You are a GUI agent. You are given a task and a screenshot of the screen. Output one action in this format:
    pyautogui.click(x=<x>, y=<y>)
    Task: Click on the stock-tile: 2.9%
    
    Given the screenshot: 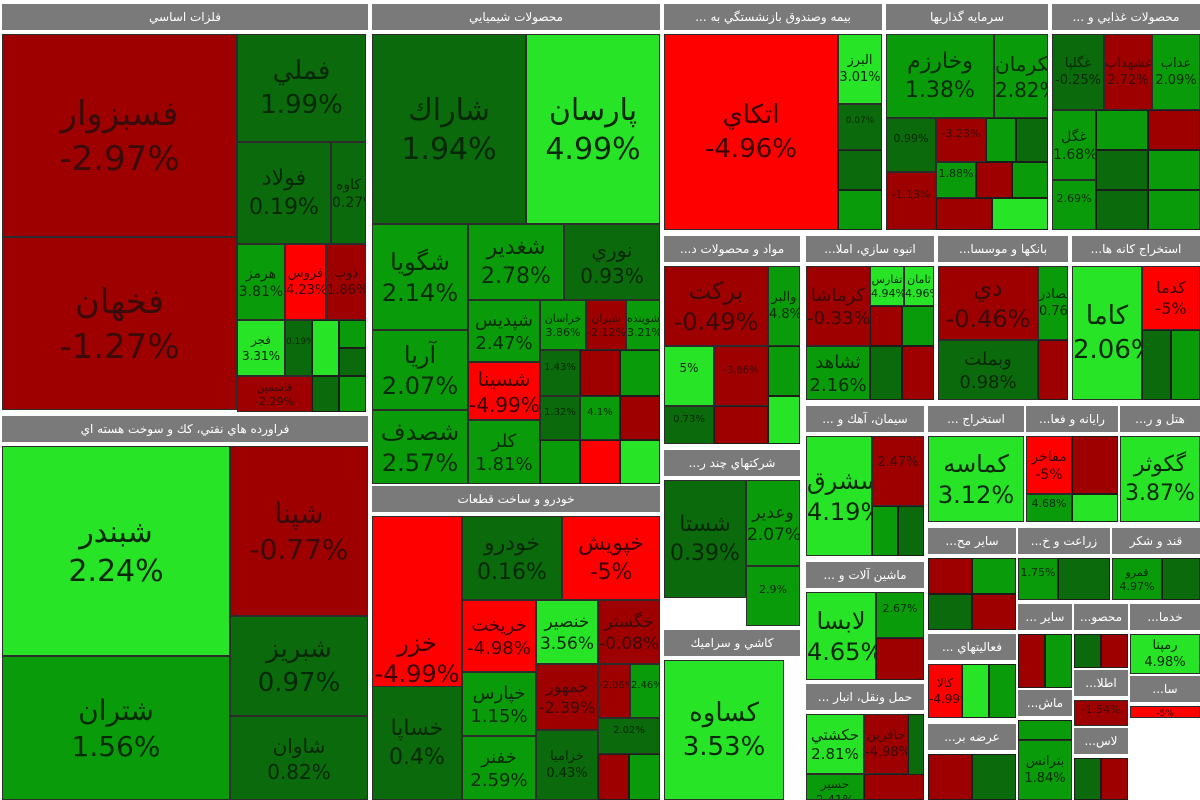 What is the action you would take?
    pyautogui.click(x=773, y=596)
    